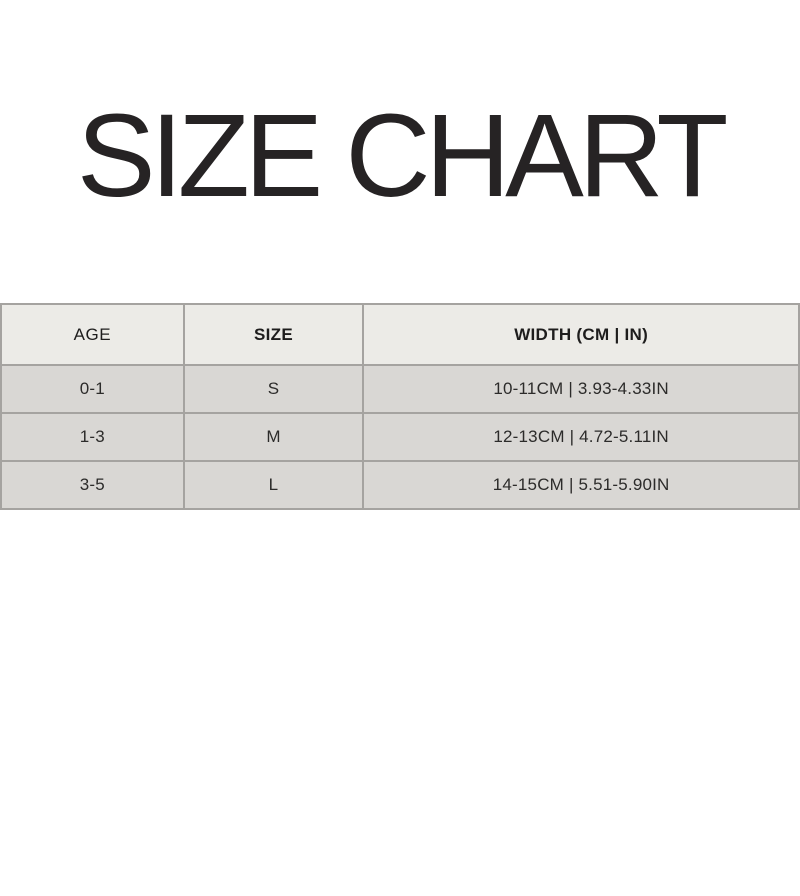  I want to click on column-header-size: SIZE, so click(273, 334).